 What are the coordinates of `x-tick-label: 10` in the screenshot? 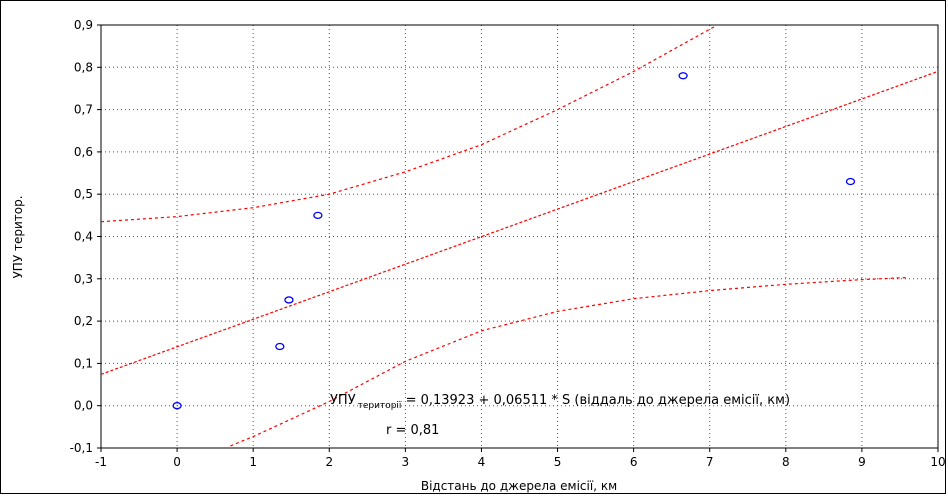 It's located at (937, 462).